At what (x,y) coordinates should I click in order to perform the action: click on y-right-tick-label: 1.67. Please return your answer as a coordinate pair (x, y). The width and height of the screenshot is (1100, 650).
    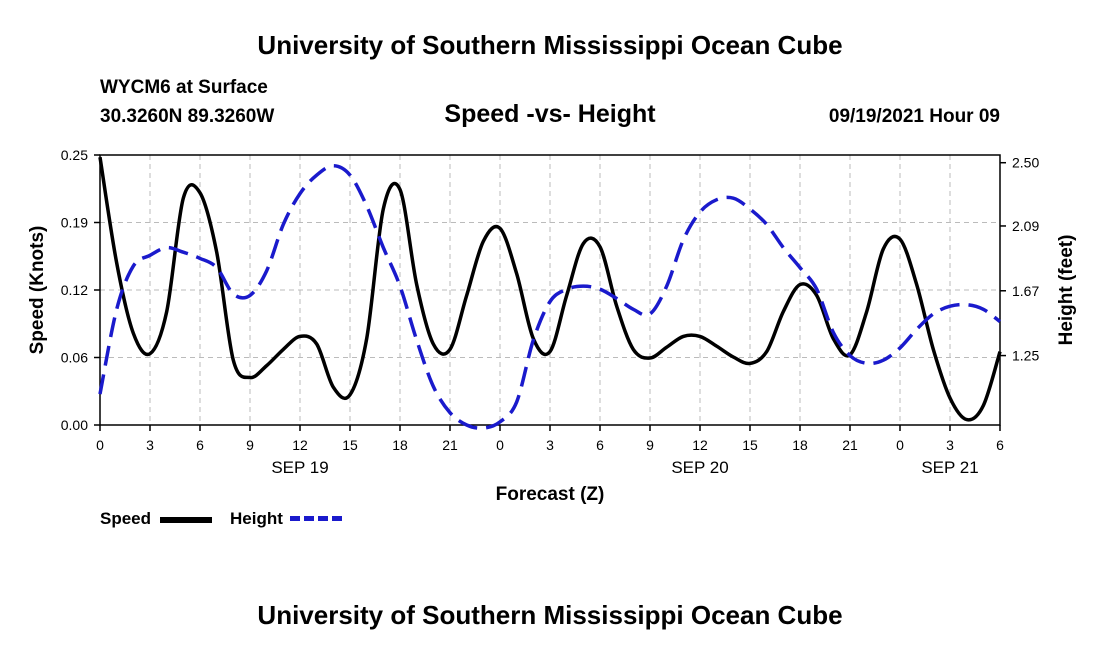
    Looking at the image, I should click on (1025, 291).